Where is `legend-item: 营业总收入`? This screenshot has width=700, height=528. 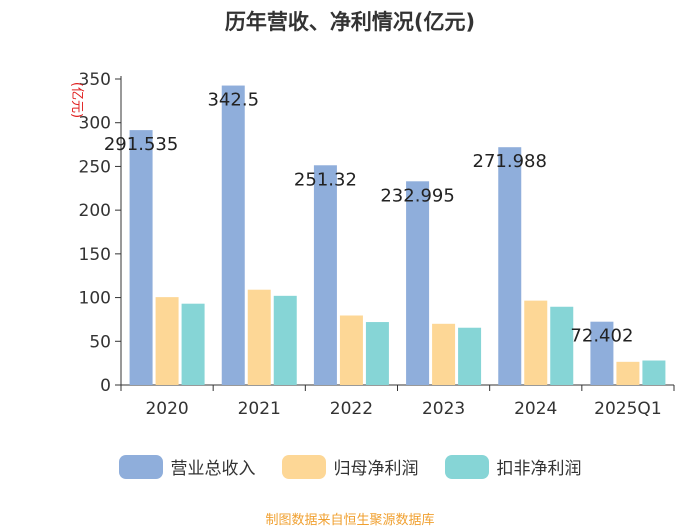 legend-item: 营业总收入 is located at coordinates (187, 466).